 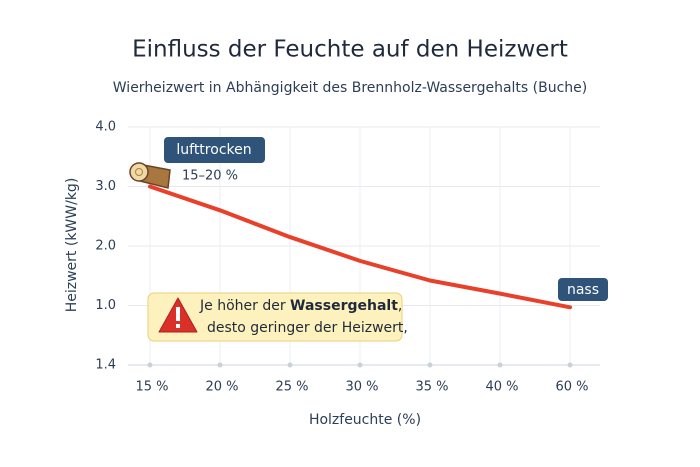 What do you see at coordinates (72, 245) in the screenshot?
I see `y-axis-label: Heizwert (kWW/kg)` at bounding box center [72, 245].